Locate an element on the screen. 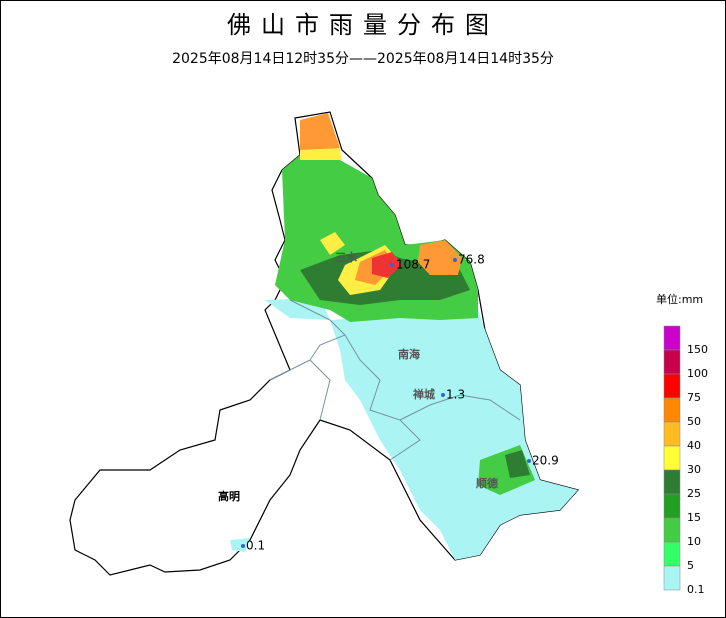  station-value: 0.1 is located at coordinates (255, 546).